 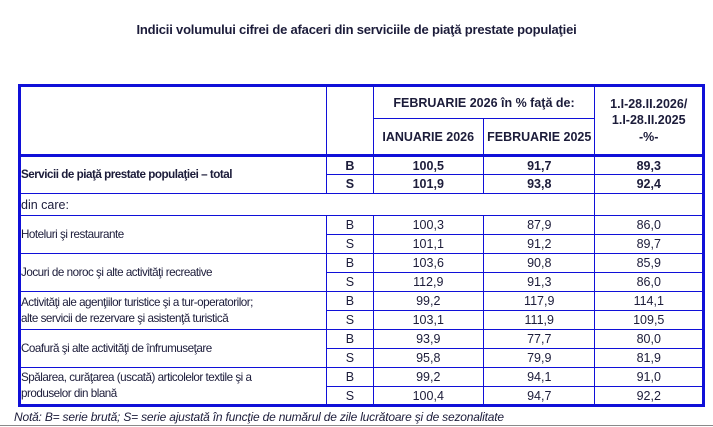 What do you see at coordinates (356, 425) in the screenshot?
I see `bottom-divider` at bounding box center [356, 425].